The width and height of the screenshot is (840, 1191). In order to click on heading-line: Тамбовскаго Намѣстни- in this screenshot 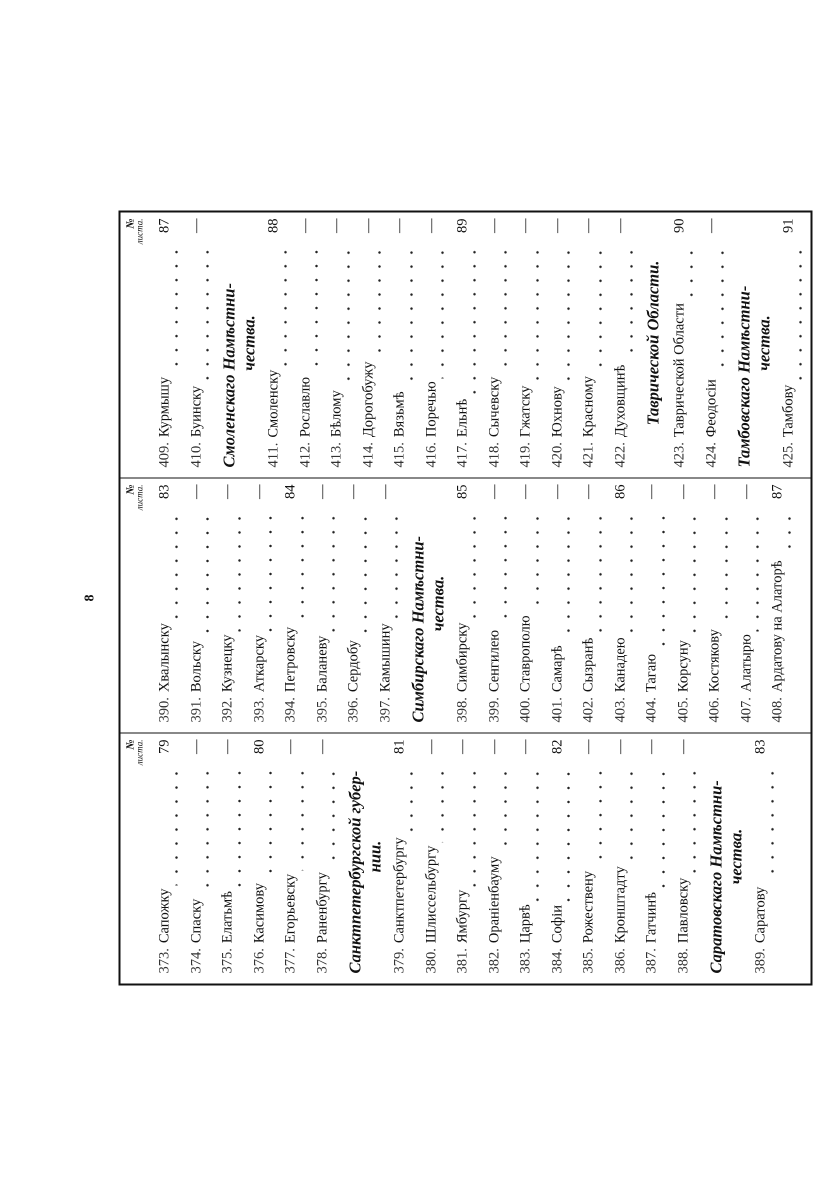, I will do `click(743, 376)`.